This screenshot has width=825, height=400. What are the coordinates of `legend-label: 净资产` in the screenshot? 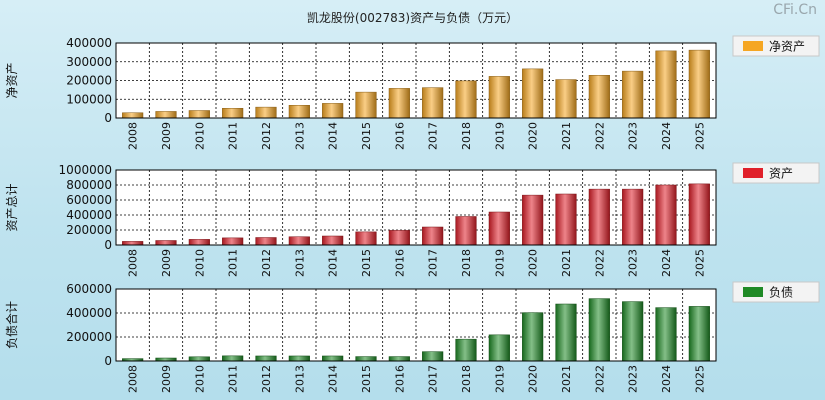 It's located at (787, 47).